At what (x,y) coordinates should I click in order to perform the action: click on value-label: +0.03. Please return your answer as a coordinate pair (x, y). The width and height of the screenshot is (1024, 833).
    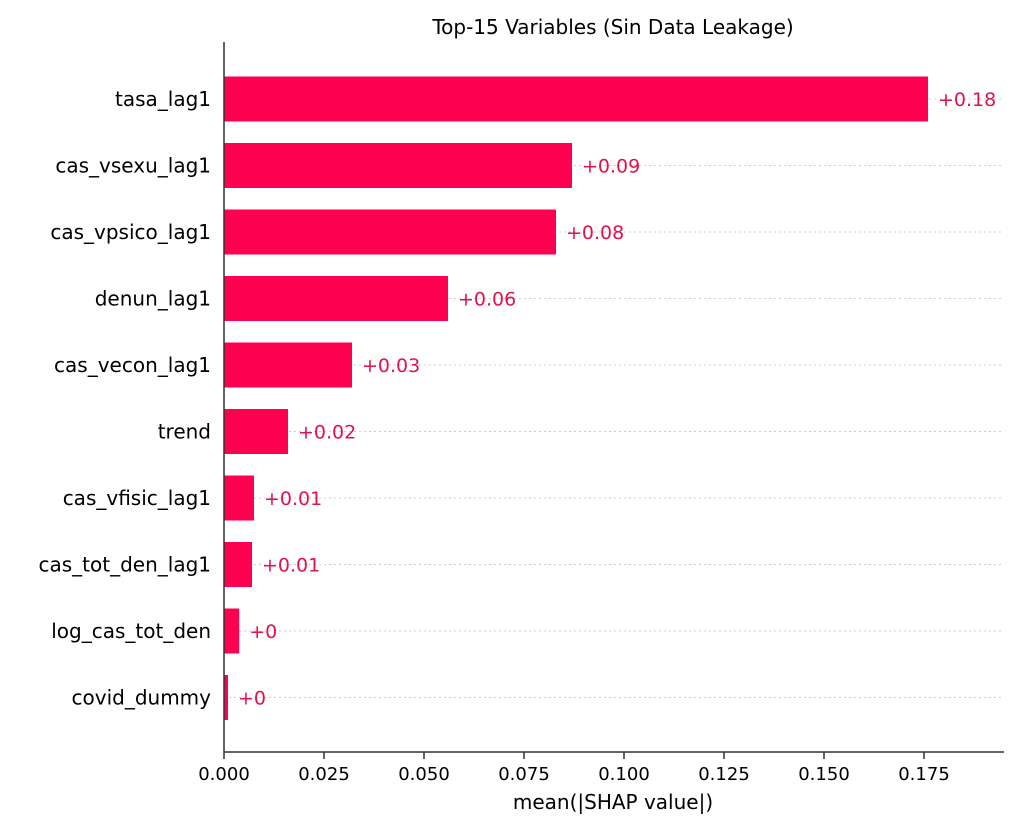
    Looking at the image, I should click on (391, 366).